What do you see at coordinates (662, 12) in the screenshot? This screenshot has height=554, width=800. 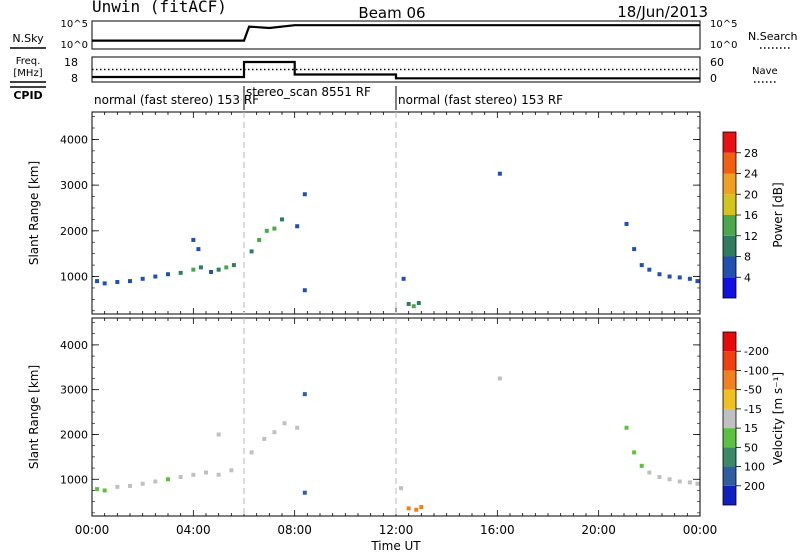 I see `date-title: 18/Jun/2013` at bounding box center [662, 12].